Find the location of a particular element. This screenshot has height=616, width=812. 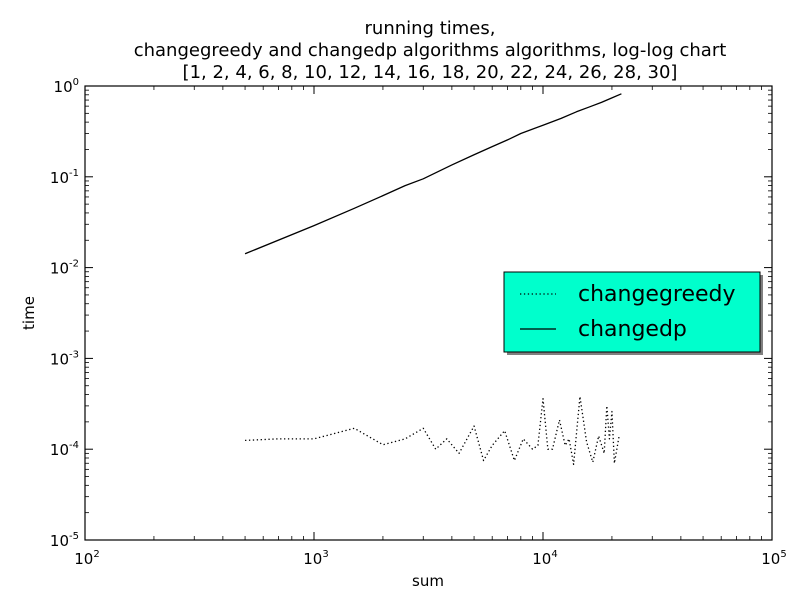

x-tick-label: 10⁵ is located at coordinates (773, 558).